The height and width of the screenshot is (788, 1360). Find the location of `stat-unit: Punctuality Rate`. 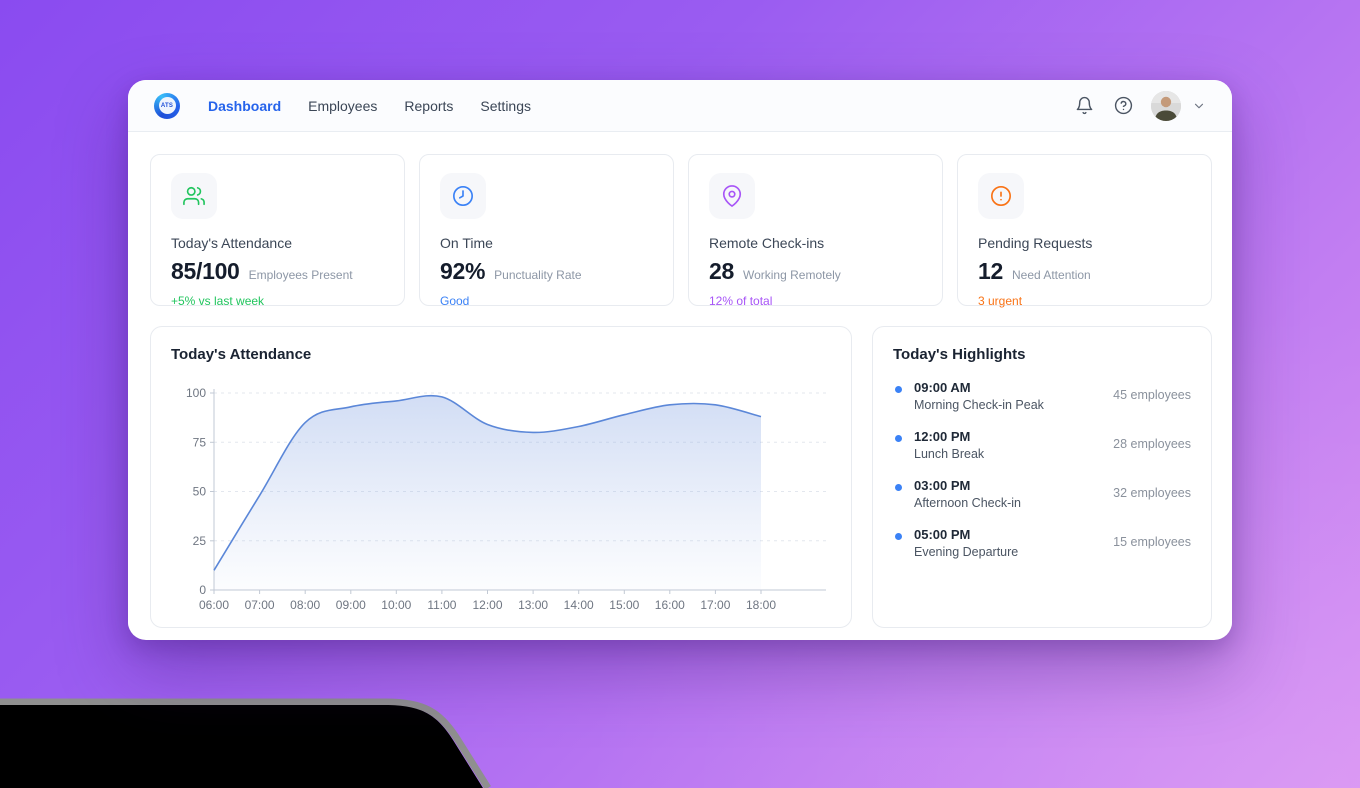

stat-unit: Punctuality Rate is located at coordinates (538, 275).